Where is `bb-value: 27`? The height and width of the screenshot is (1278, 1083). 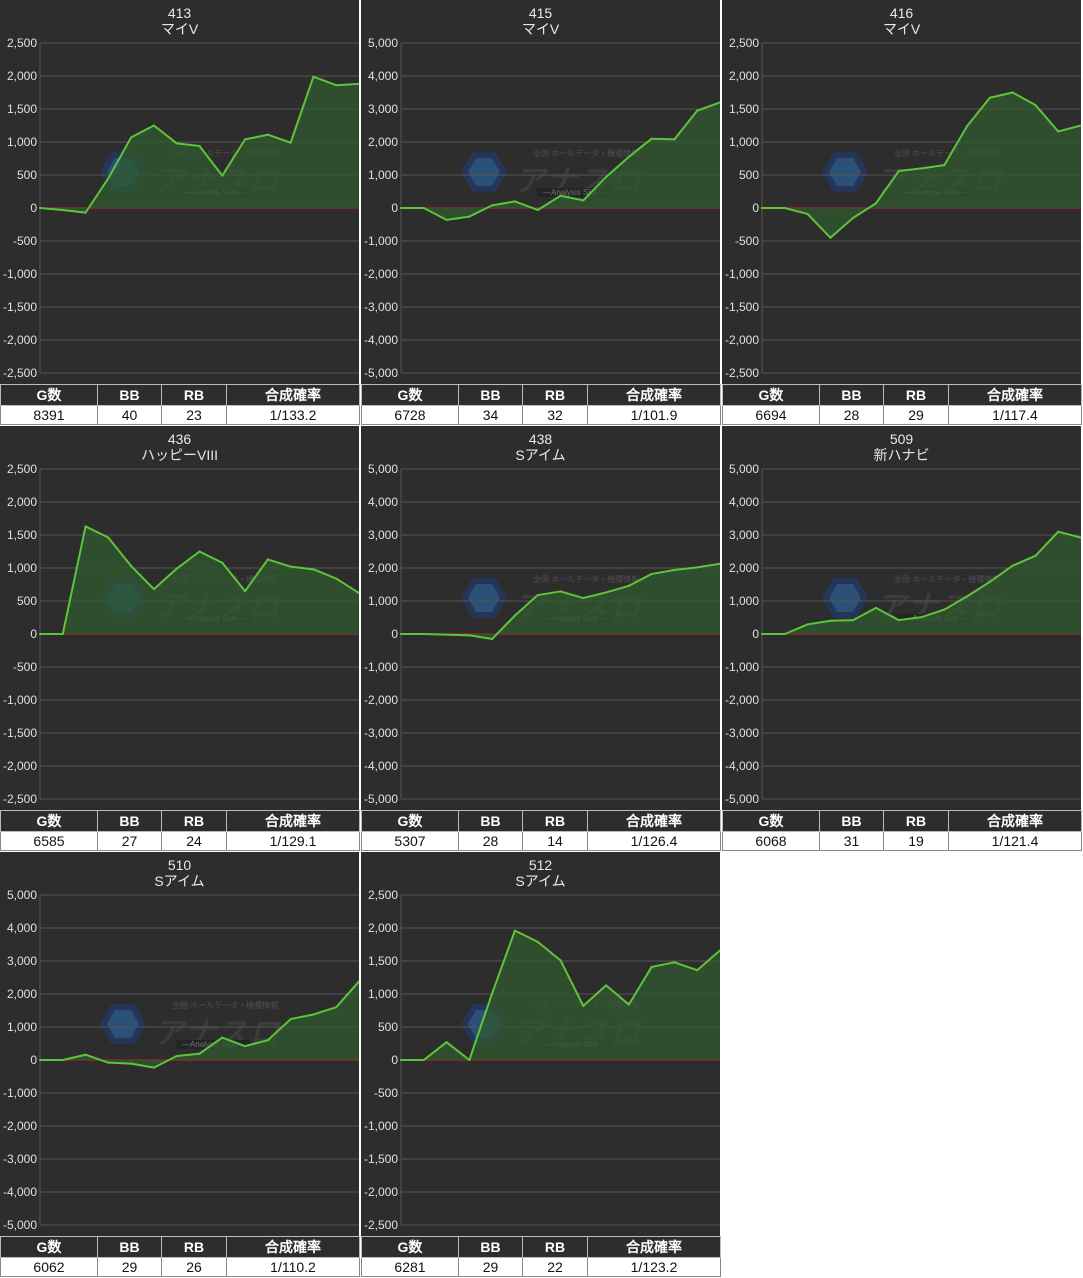 bb-value: 27 is located at coordinates (129, 841).